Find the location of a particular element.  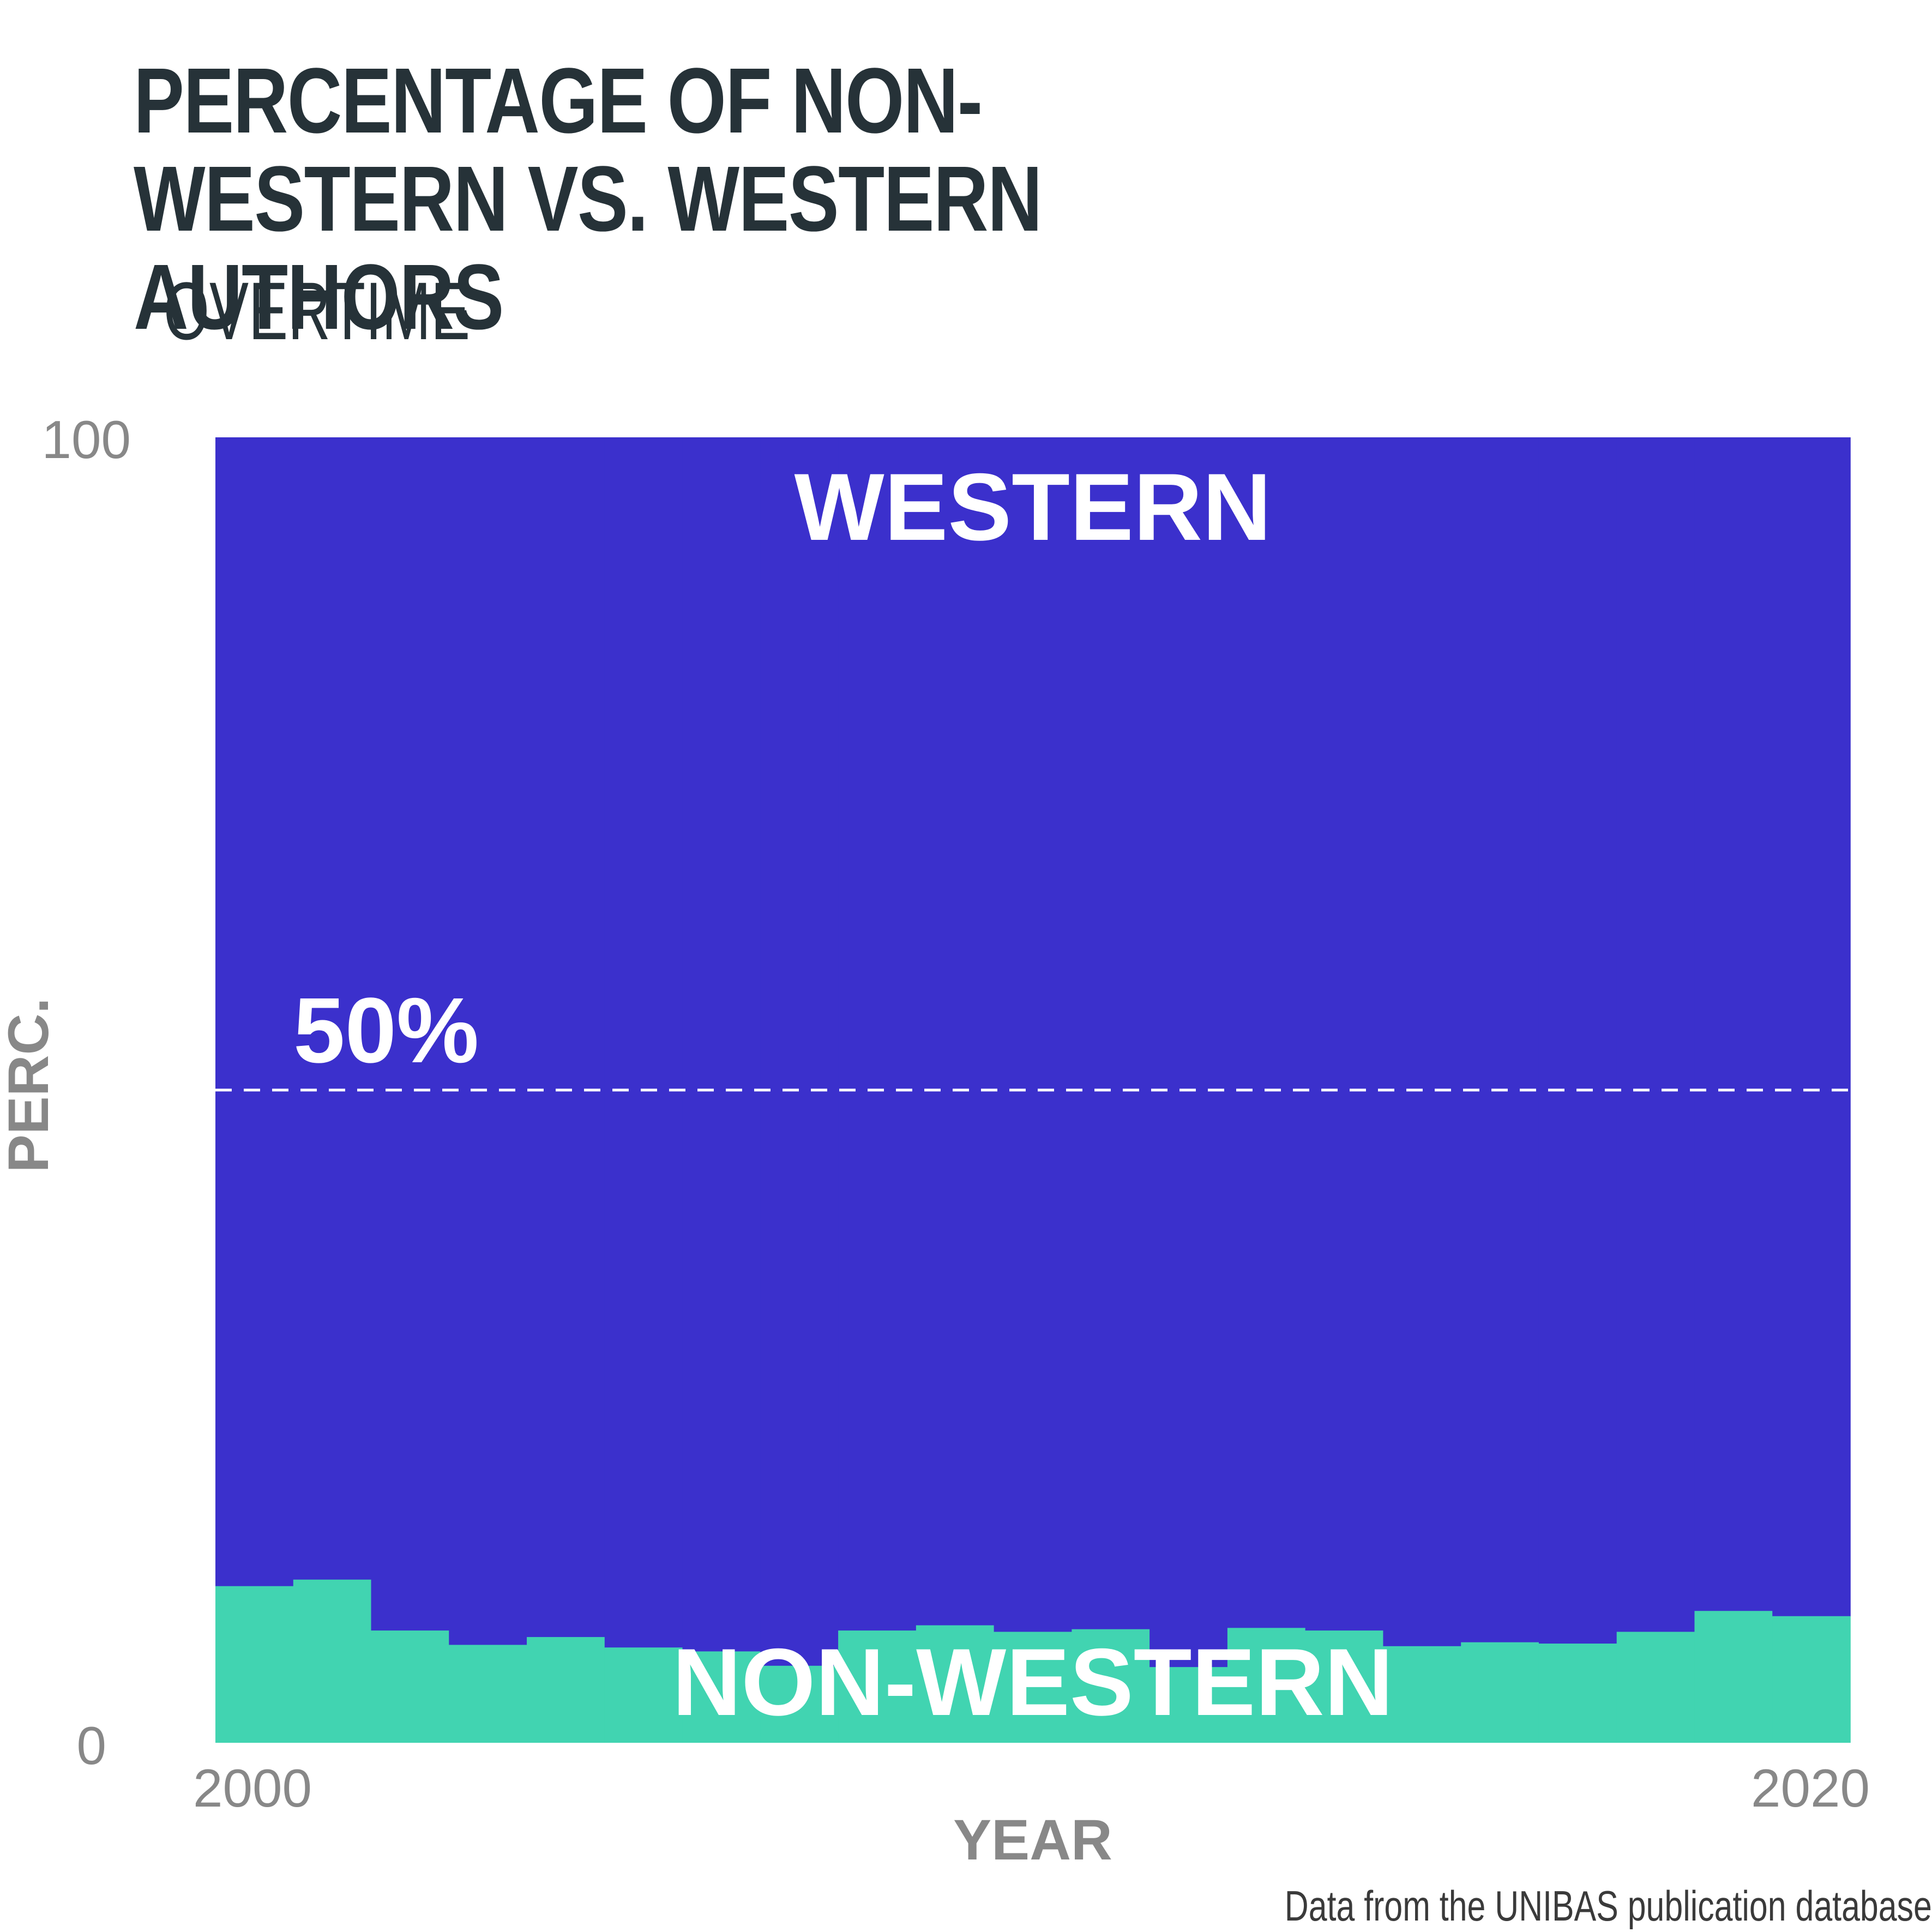

x-axis-label: YEAR is located at coordinates (1032, 1840).